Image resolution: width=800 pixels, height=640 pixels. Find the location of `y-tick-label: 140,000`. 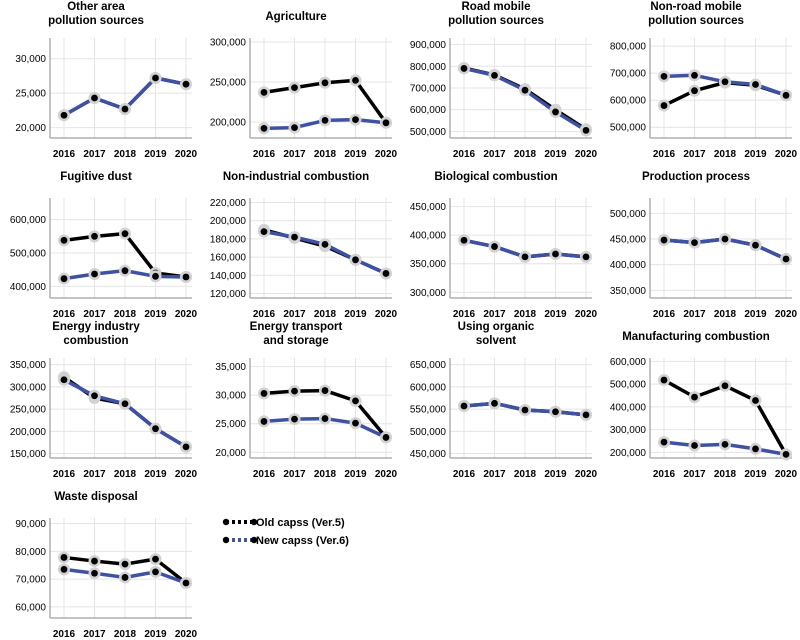

y-tick-label: 140,000 is located at coordinates (228, 276).